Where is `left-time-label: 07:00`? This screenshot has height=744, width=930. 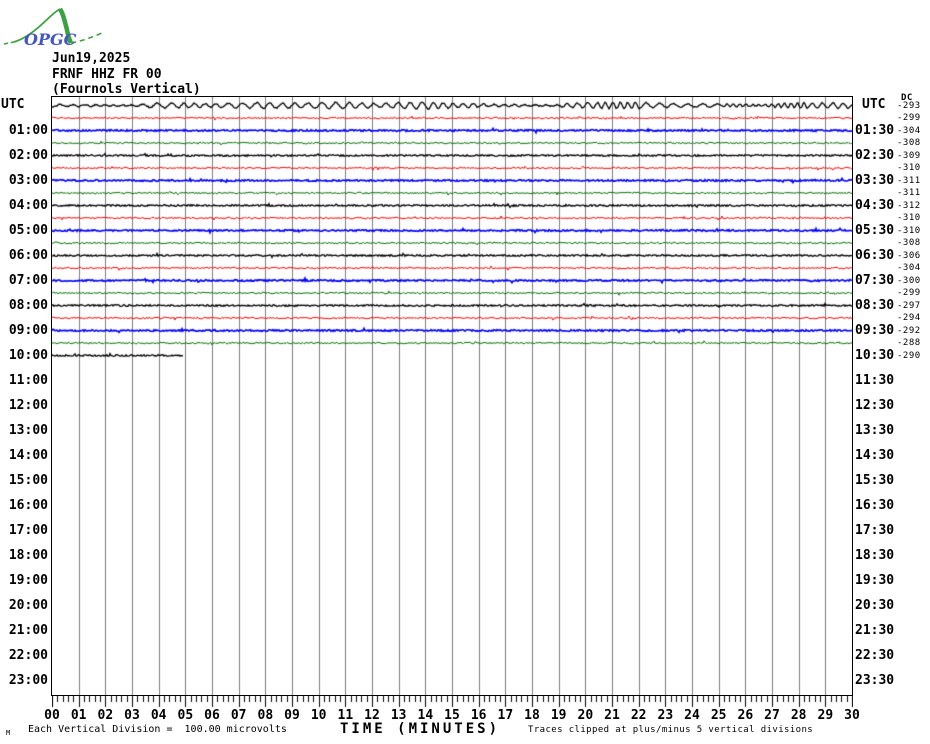 left-time-label: 07:00 is located at coordinates (28, 280).